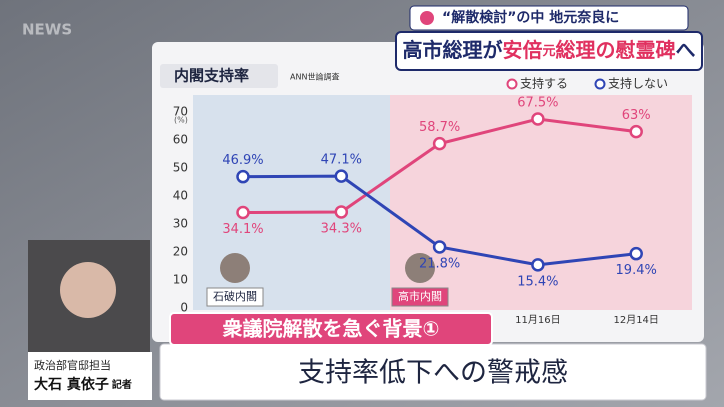  What do you see at coordinates (537, 320) in the screenshot?
I see `x-tick-label: 11月16日` at bounding box center [537, 320].